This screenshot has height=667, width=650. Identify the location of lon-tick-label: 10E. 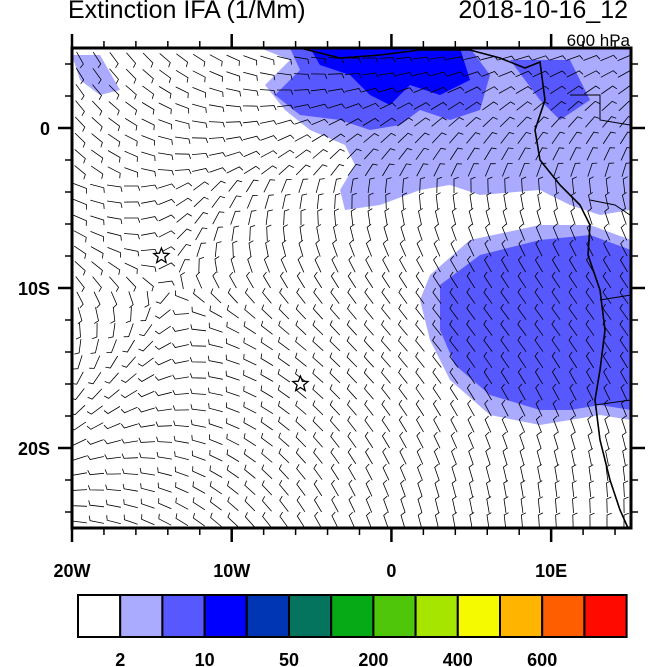
(551, 571).